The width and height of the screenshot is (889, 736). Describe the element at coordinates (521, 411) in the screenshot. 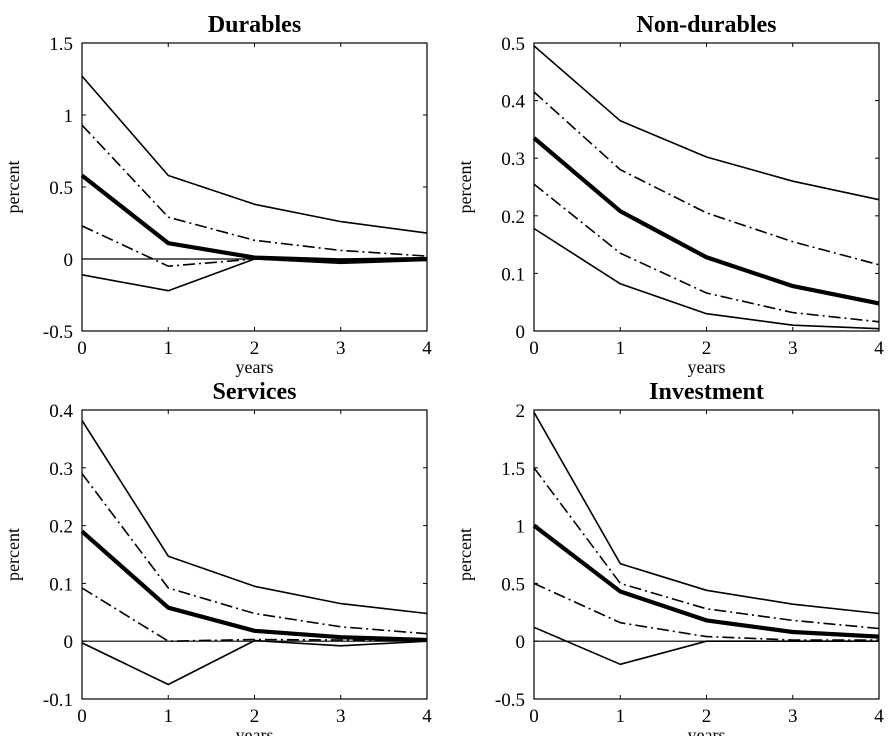

I see `y-tick-label: 2` at that location.